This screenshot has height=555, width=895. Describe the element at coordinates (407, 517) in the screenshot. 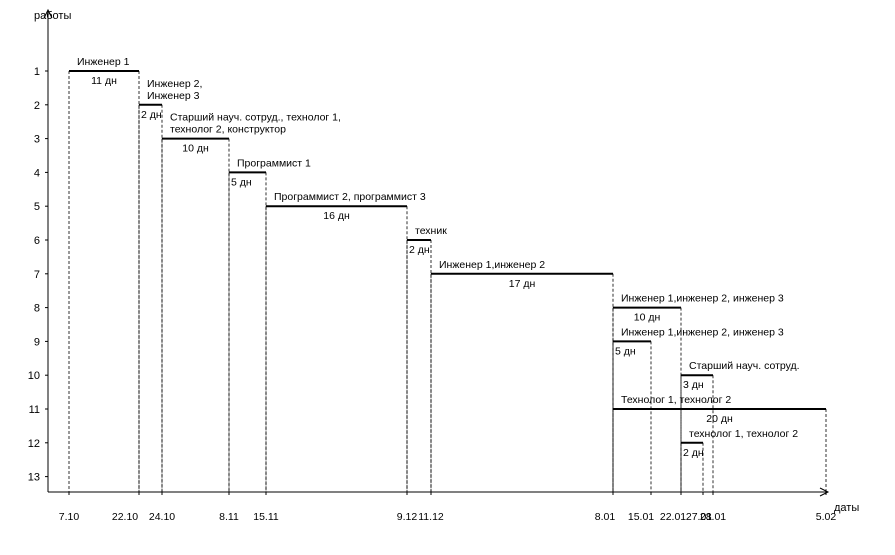

I see `x-tick-label: 9.12` at that location.